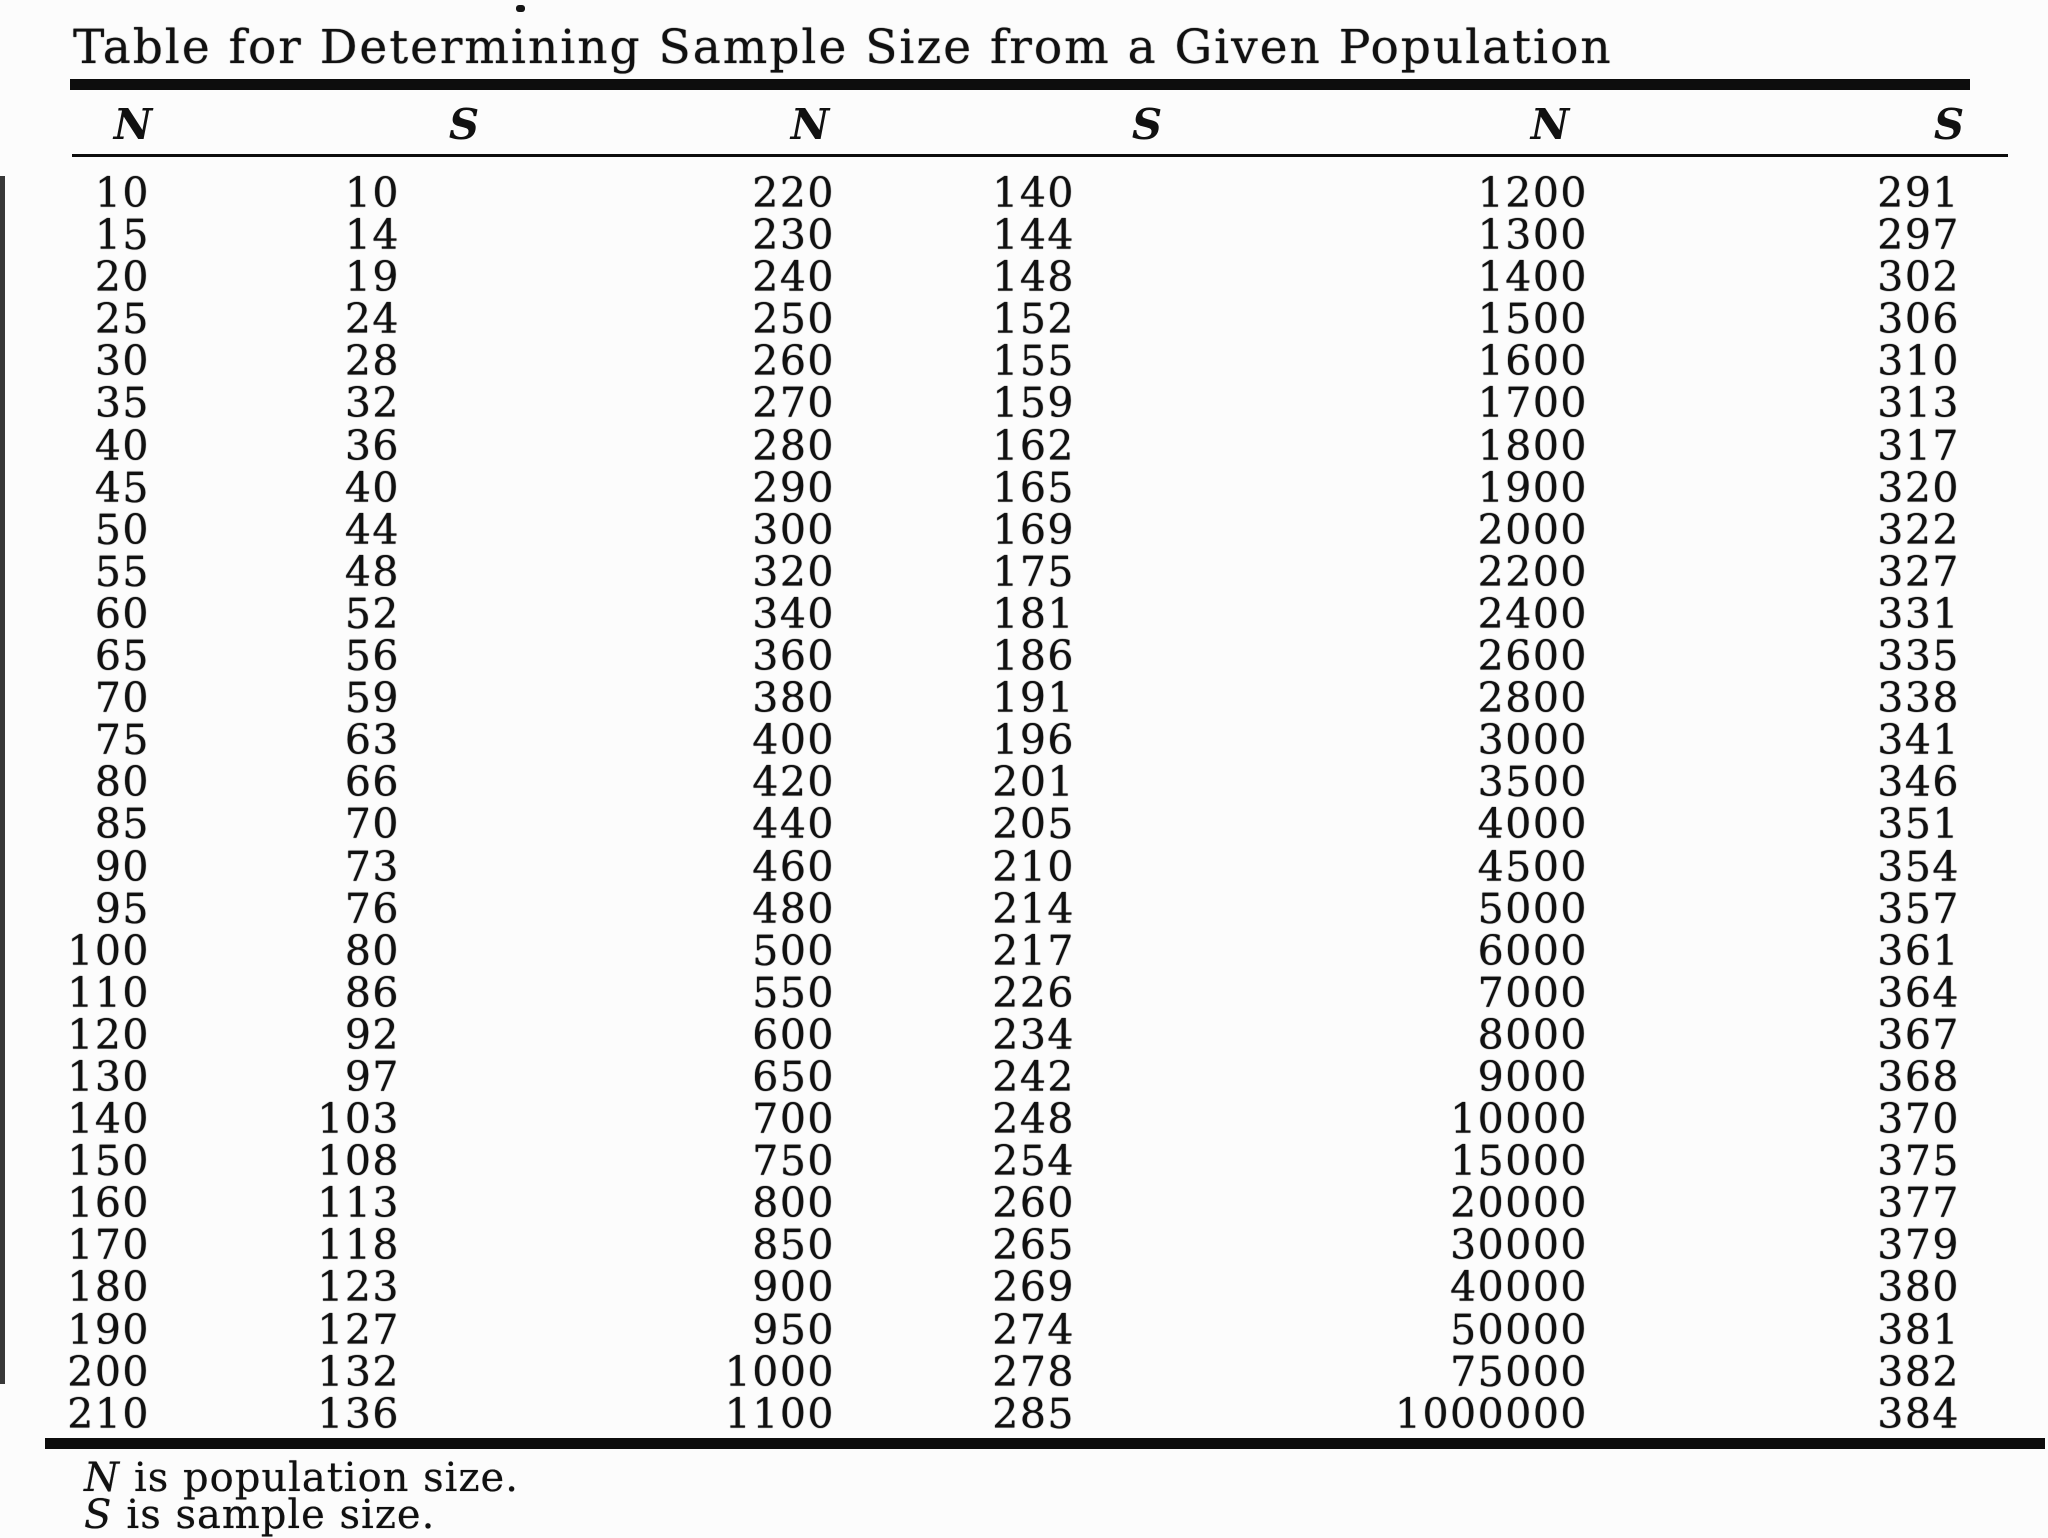  Describe the element at coordinates (1918, 698) in the screenshot. I see `table-cell: 338` at that location.